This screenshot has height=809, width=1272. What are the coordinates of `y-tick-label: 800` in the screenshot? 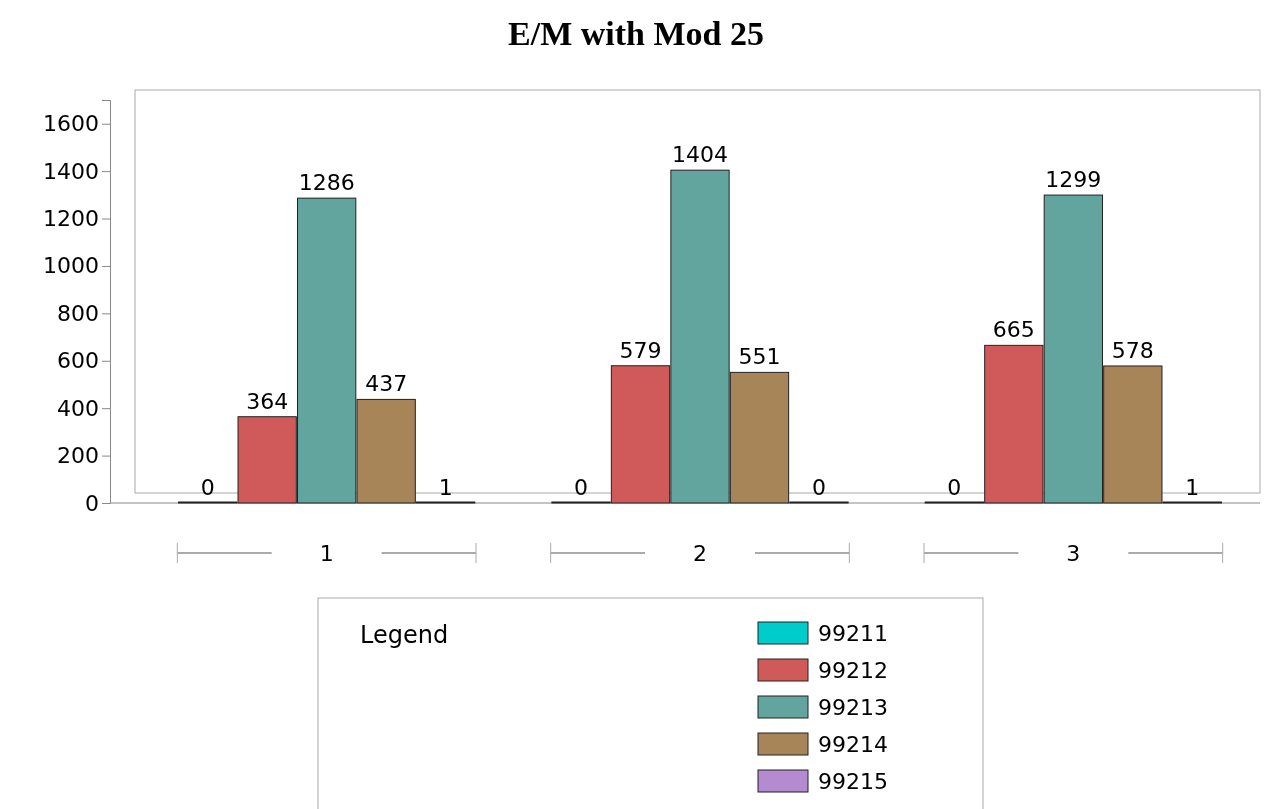 It's located at (78, 313).